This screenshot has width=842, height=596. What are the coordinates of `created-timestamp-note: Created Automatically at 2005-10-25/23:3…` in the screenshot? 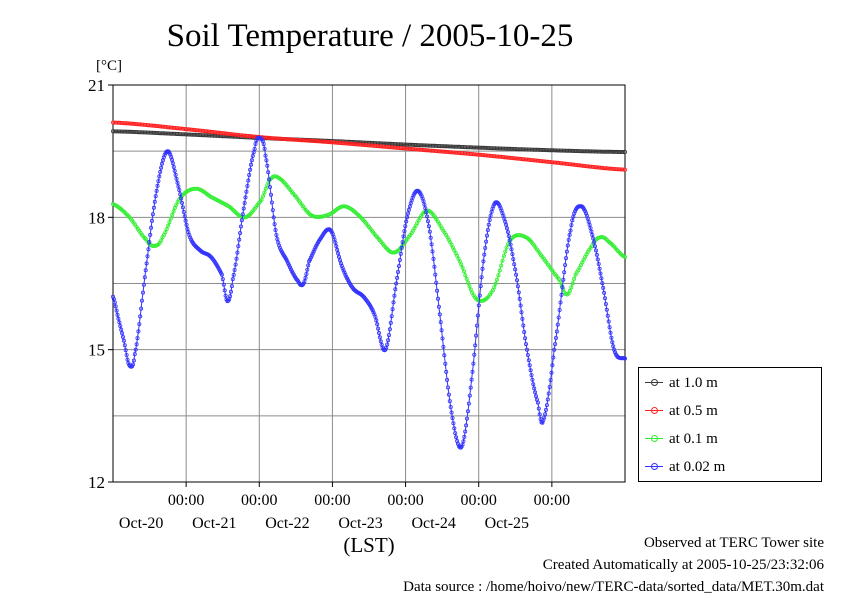 It's located at (683, 565).